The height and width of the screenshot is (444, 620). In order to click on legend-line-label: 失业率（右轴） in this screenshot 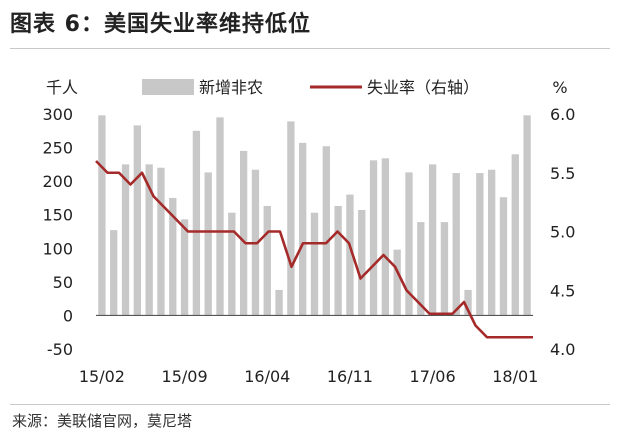, I will do `click(423, 87)`.